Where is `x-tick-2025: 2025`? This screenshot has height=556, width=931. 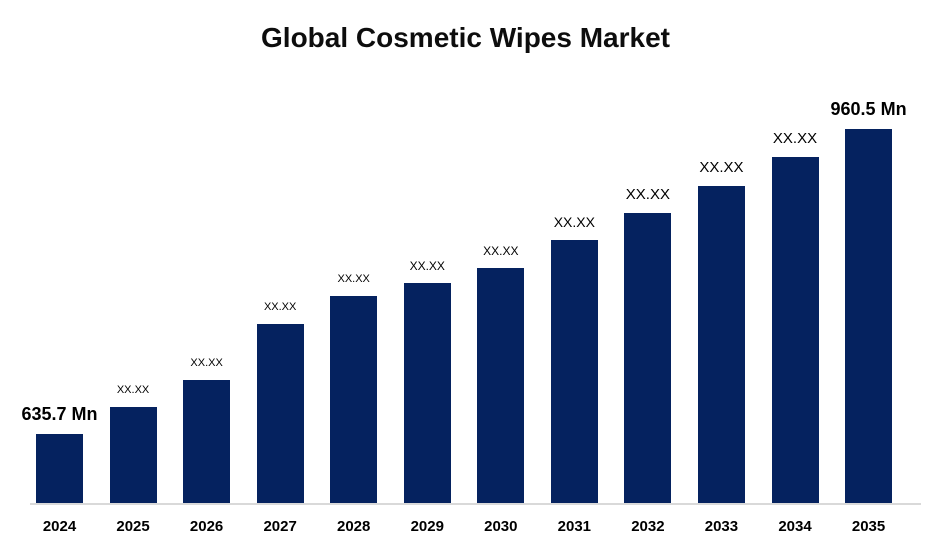
x-tick-2025: 2025 is located at coordinates (133, 526).